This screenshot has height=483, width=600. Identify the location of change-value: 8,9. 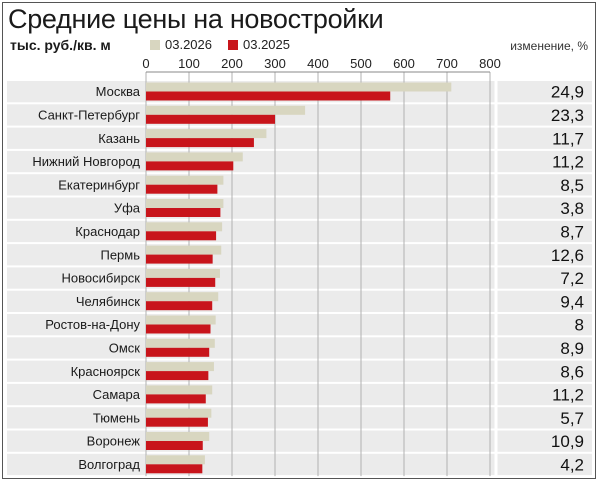
(572, 348).